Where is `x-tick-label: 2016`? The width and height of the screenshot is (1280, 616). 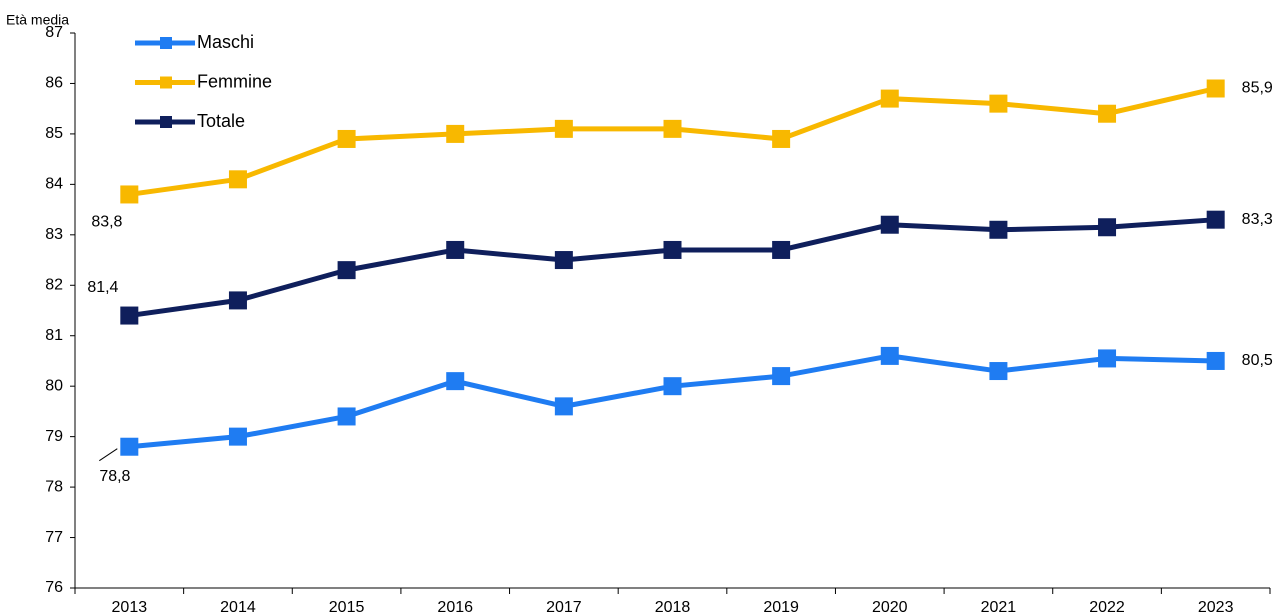
x-tick-label: 2016 is located at coordinates (455, 607).